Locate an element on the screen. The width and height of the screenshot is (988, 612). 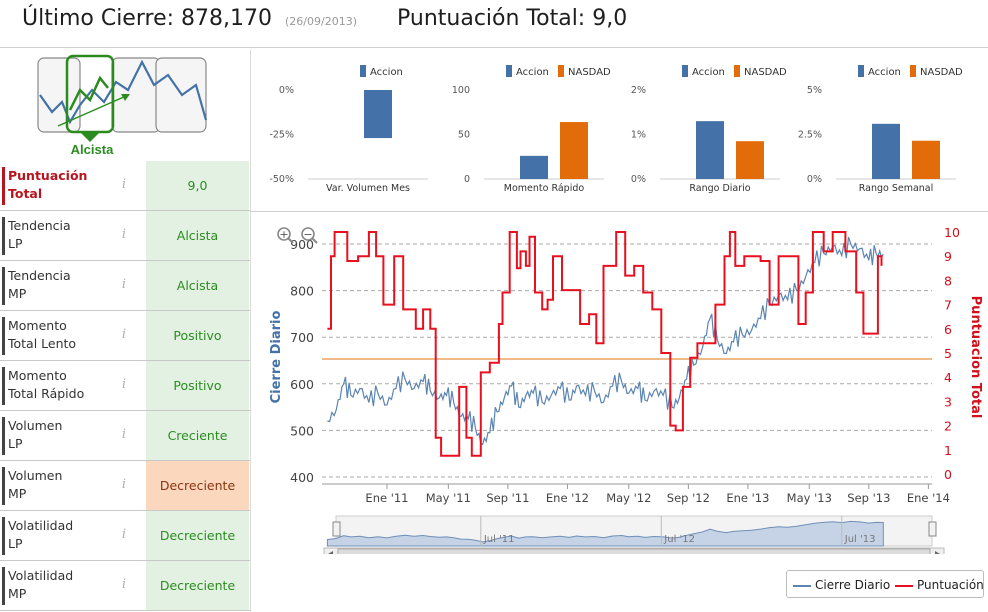
indicator-row: Momento Total Lento i Positivo is located at coordinates (125, 336).